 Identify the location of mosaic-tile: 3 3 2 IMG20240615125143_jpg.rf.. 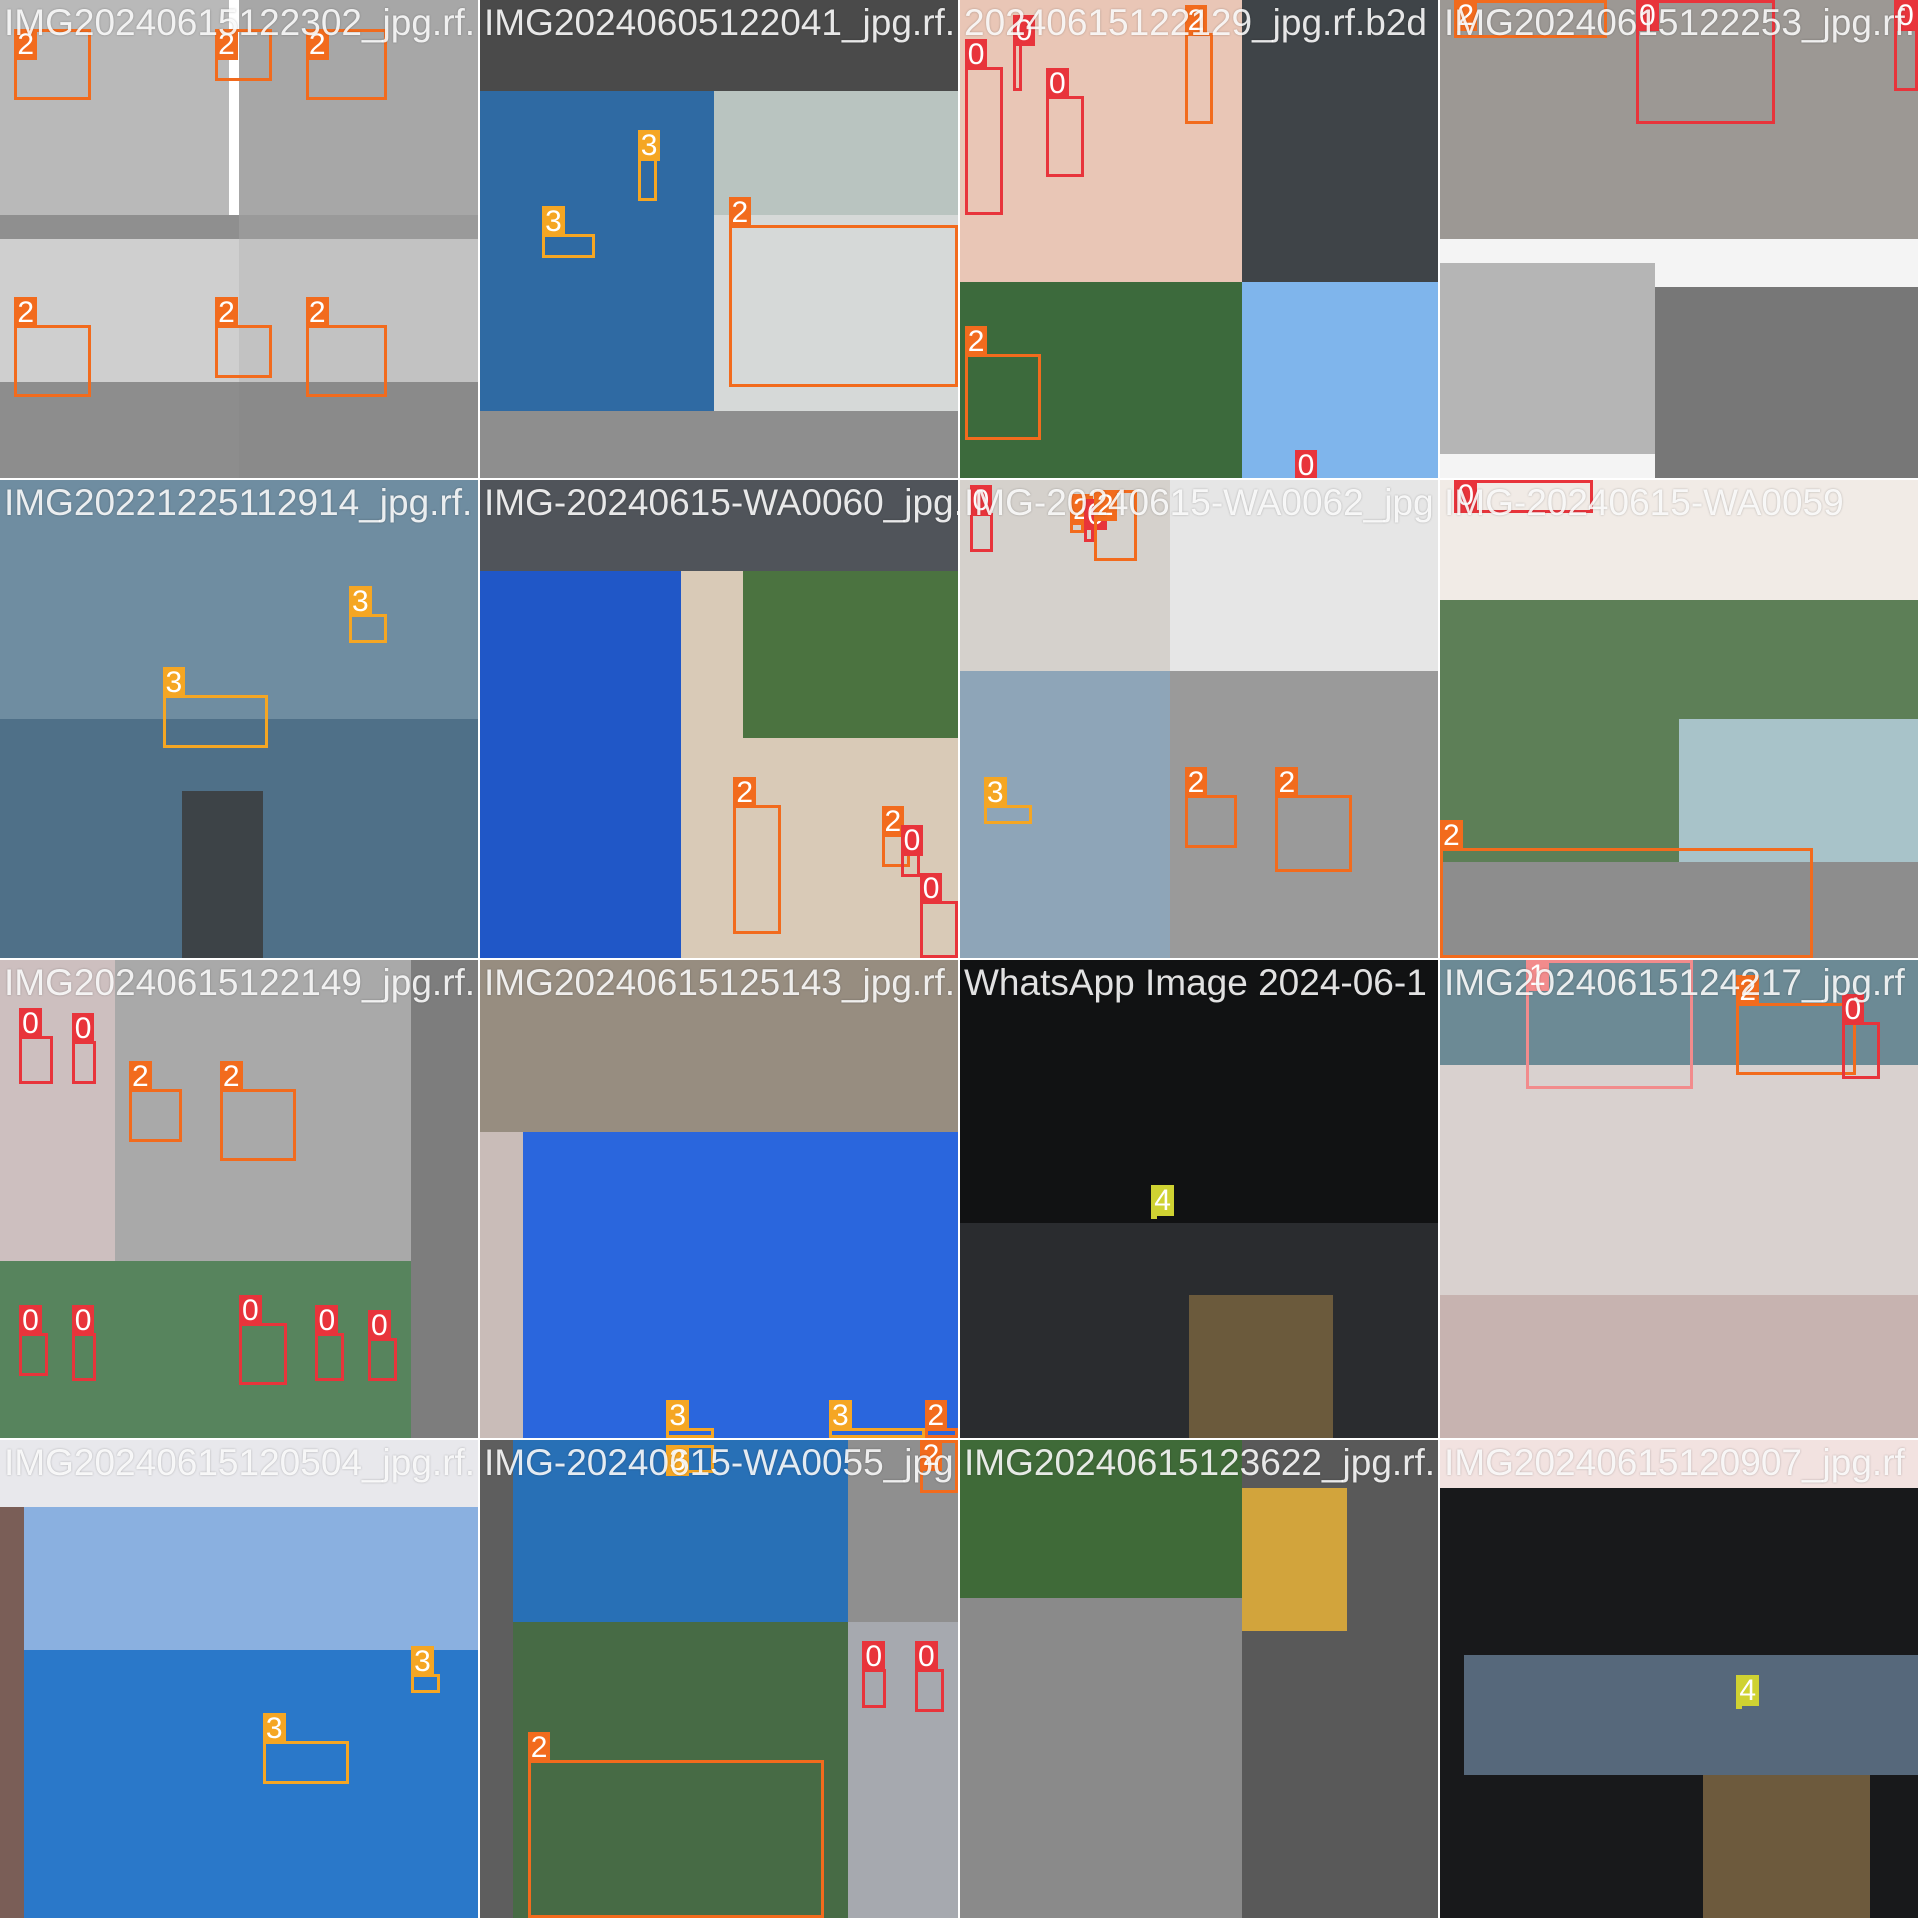
(719, 1199).